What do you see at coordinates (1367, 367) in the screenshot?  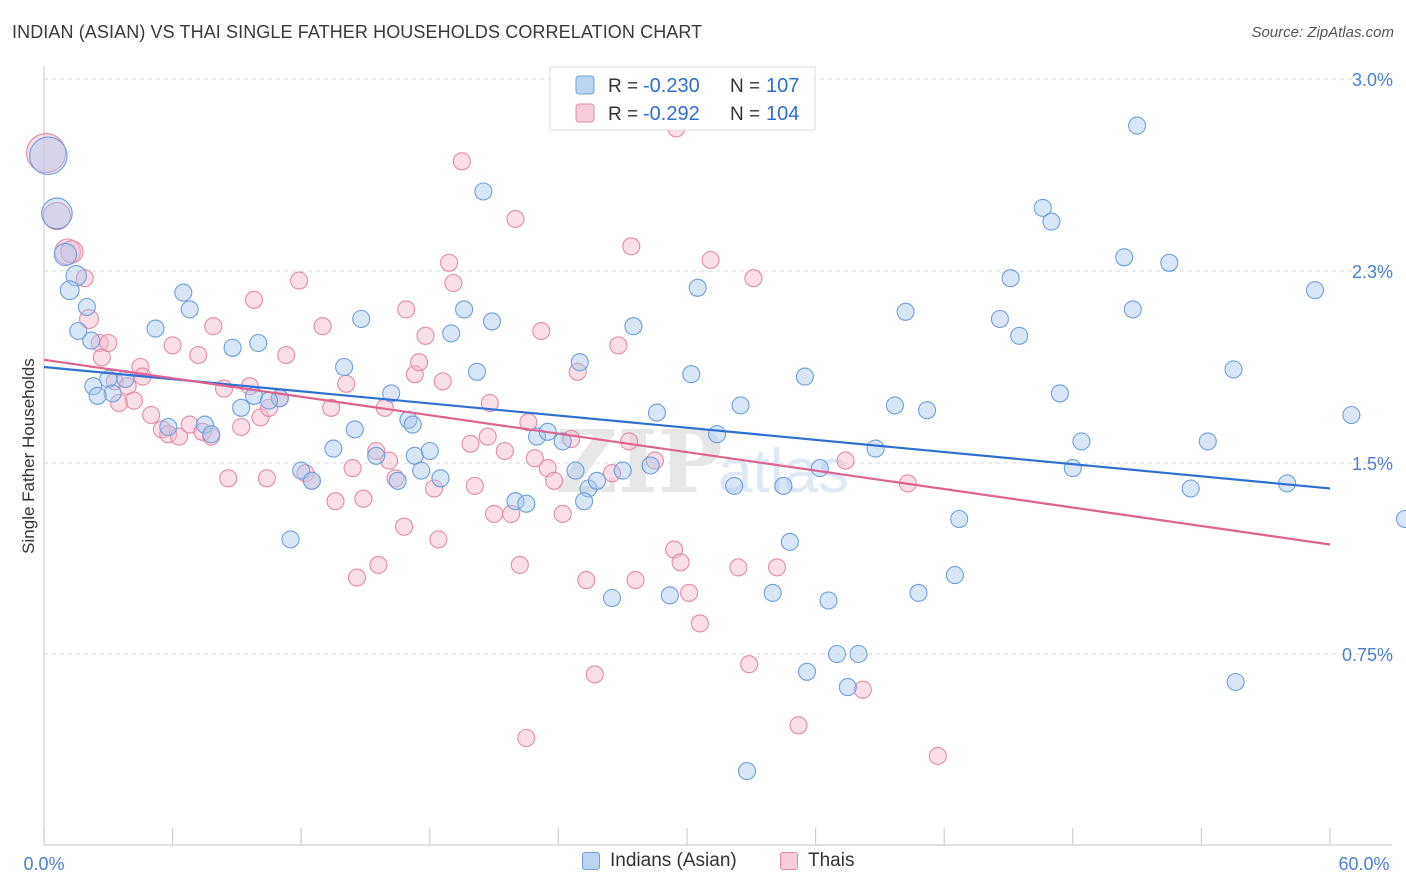 I see `y-tick-labels: 0.75% 1.5% 2.3% 3.0%` at bounding box center [1367, 367].